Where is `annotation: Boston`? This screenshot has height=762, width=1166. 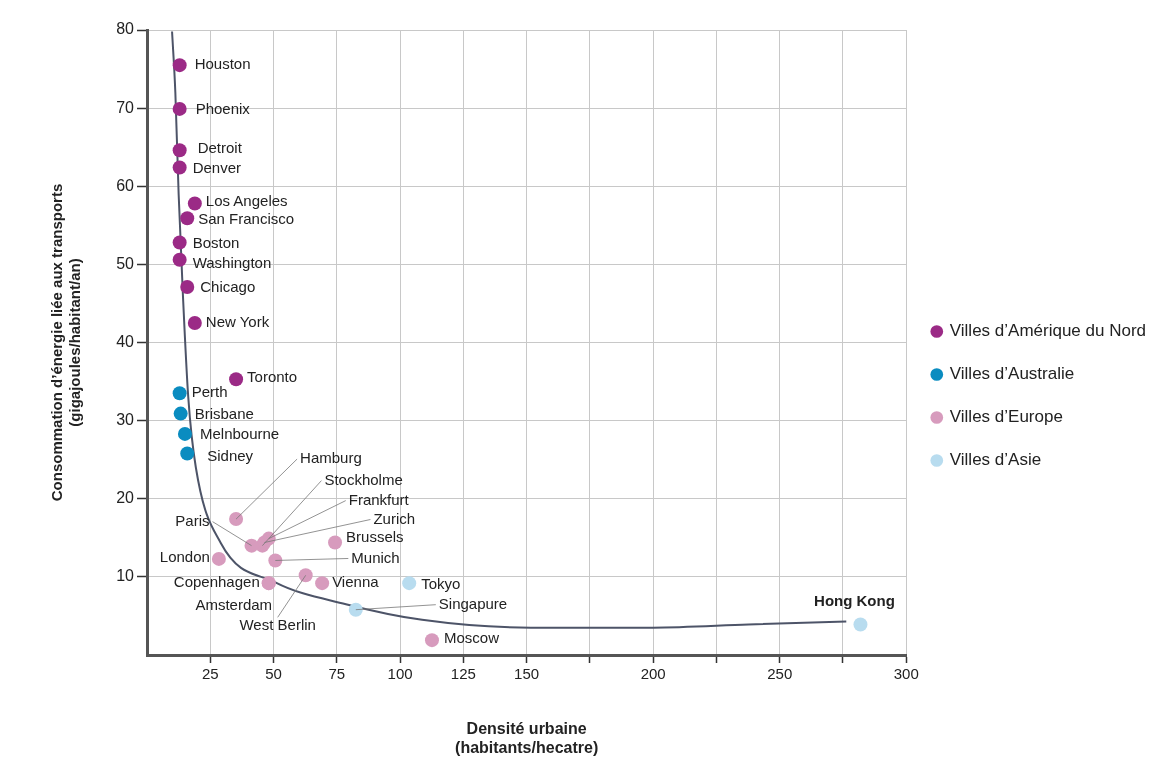
annotation: Boston is located at coordinates (216, 242).